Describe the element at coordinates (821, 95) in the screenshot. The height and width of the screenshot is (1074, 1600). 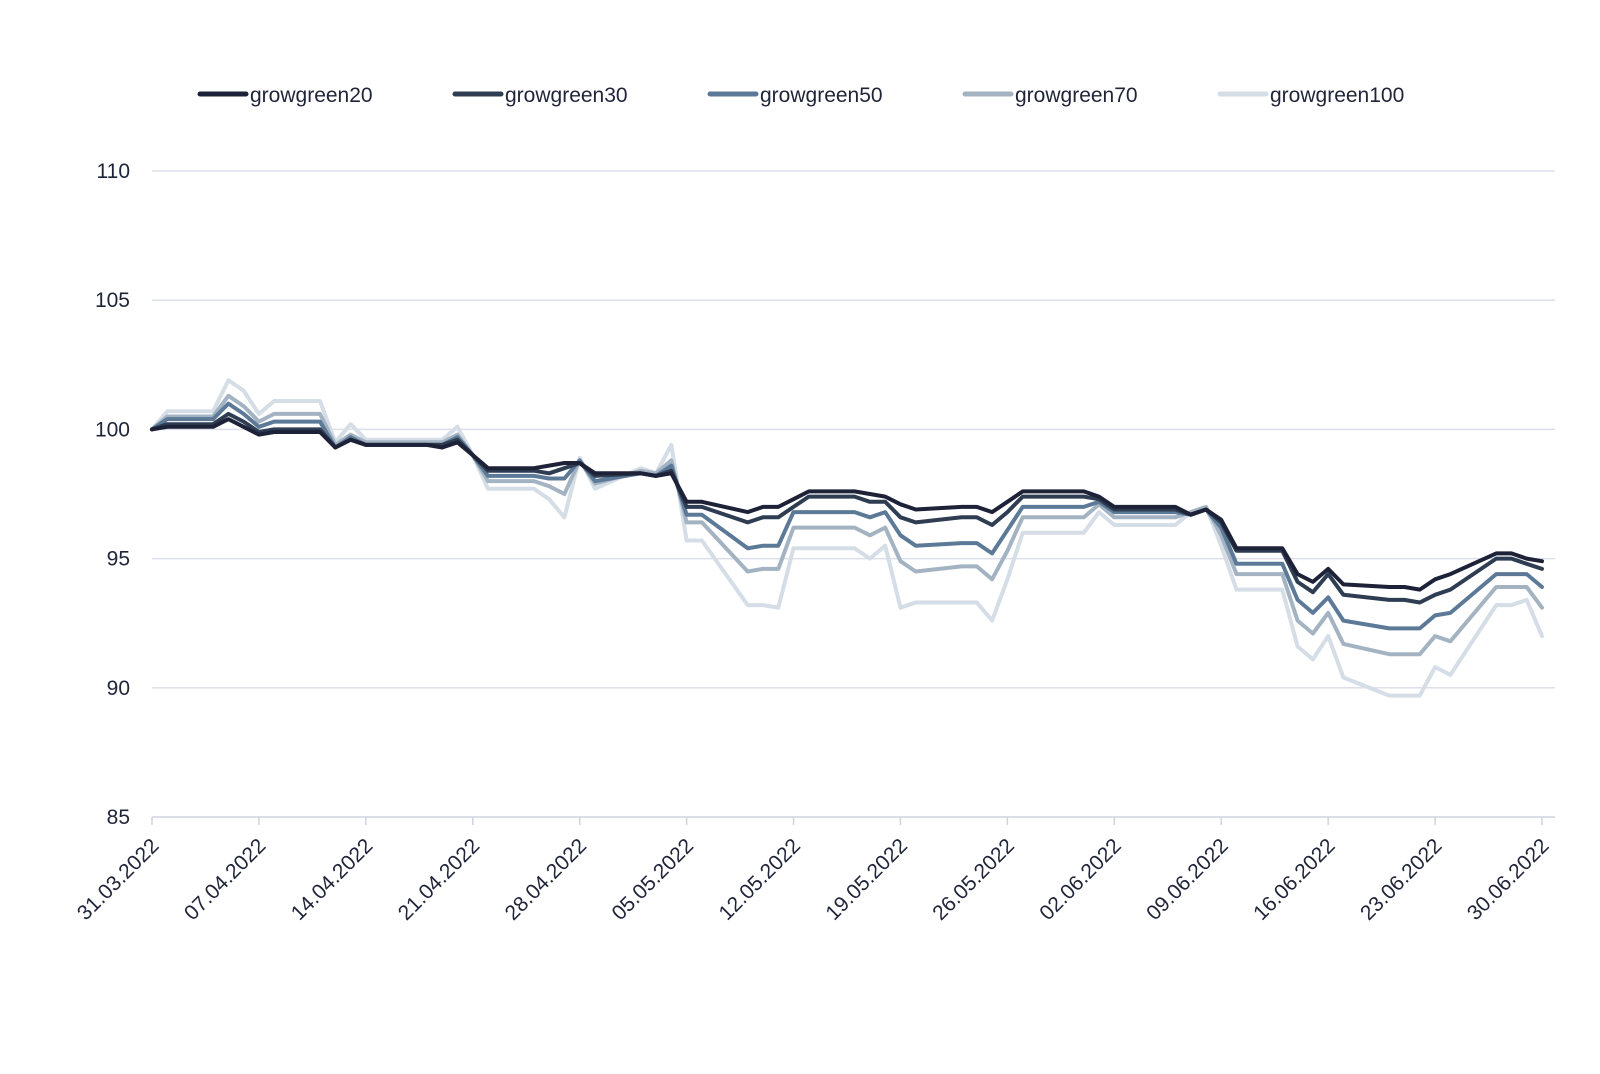
I see `legend-label: growgreen50` at that location.